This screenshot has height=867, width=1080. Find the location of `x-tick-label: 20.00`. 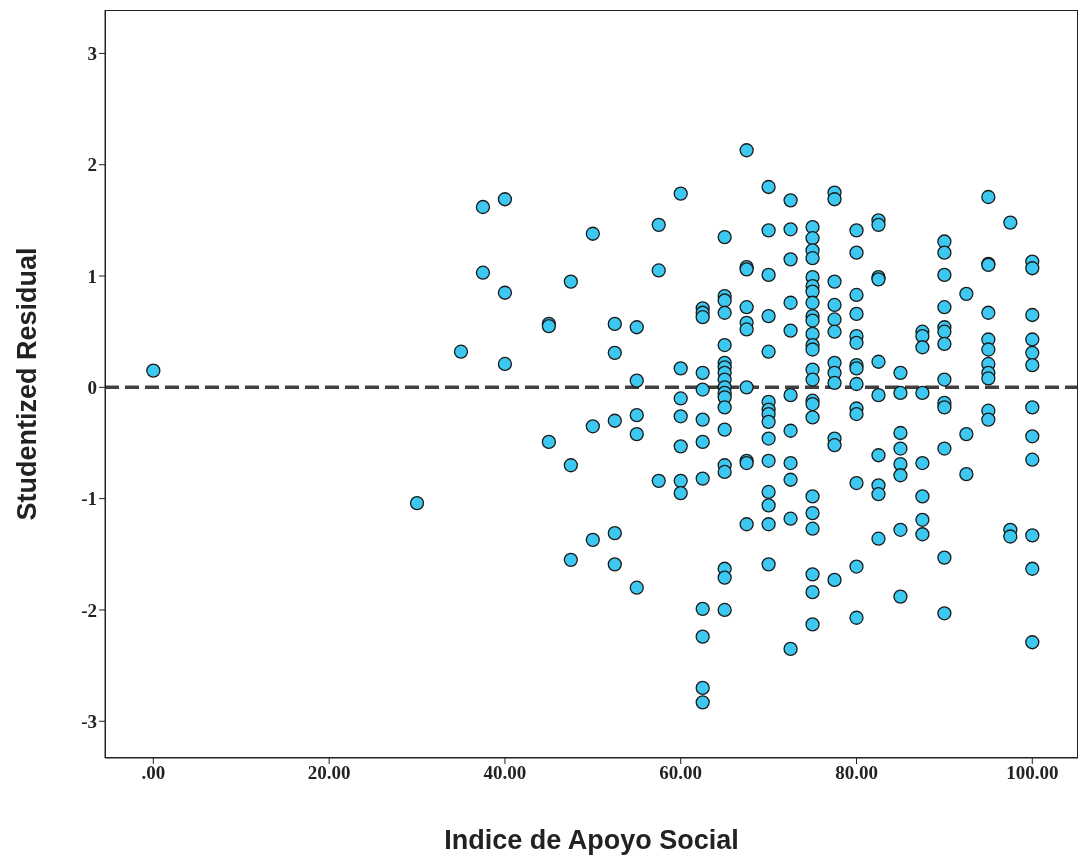

x-tick-label: 20.00 is located at coordinates (329, 773).